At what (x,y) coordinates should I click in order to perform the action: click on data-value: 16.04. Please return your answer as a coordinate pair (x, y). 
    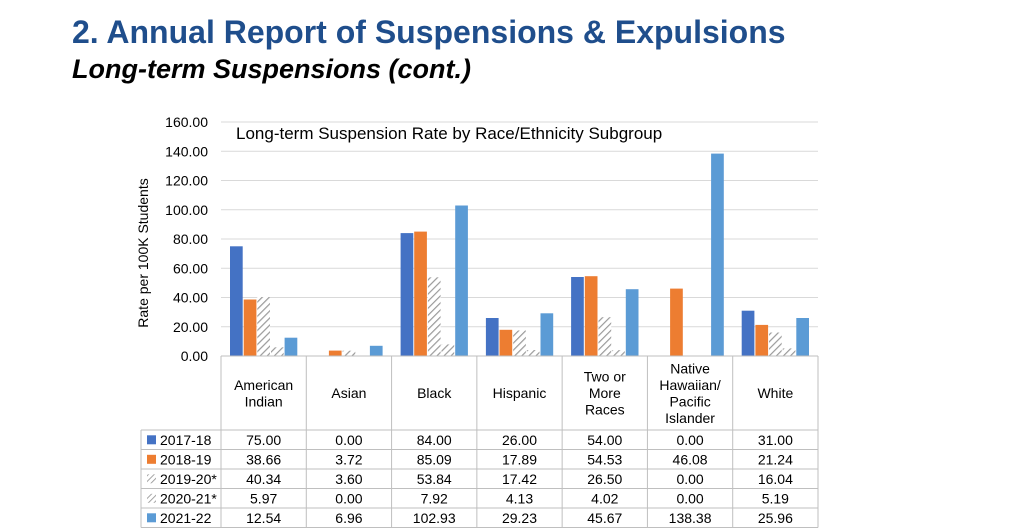
    Looking at the image, I should click on (775, 479).